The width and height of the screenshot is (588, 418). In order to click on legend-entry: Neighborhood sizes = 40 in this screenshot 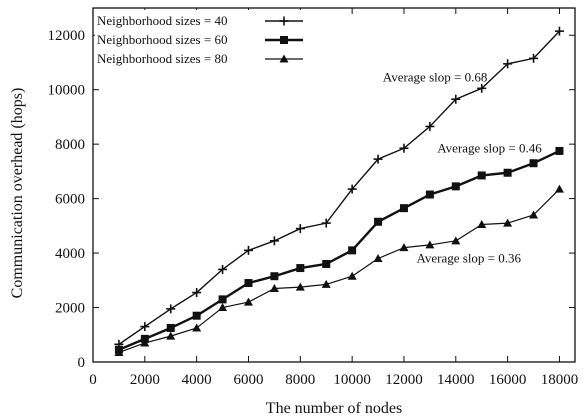, I will do `click(200, 20)`.